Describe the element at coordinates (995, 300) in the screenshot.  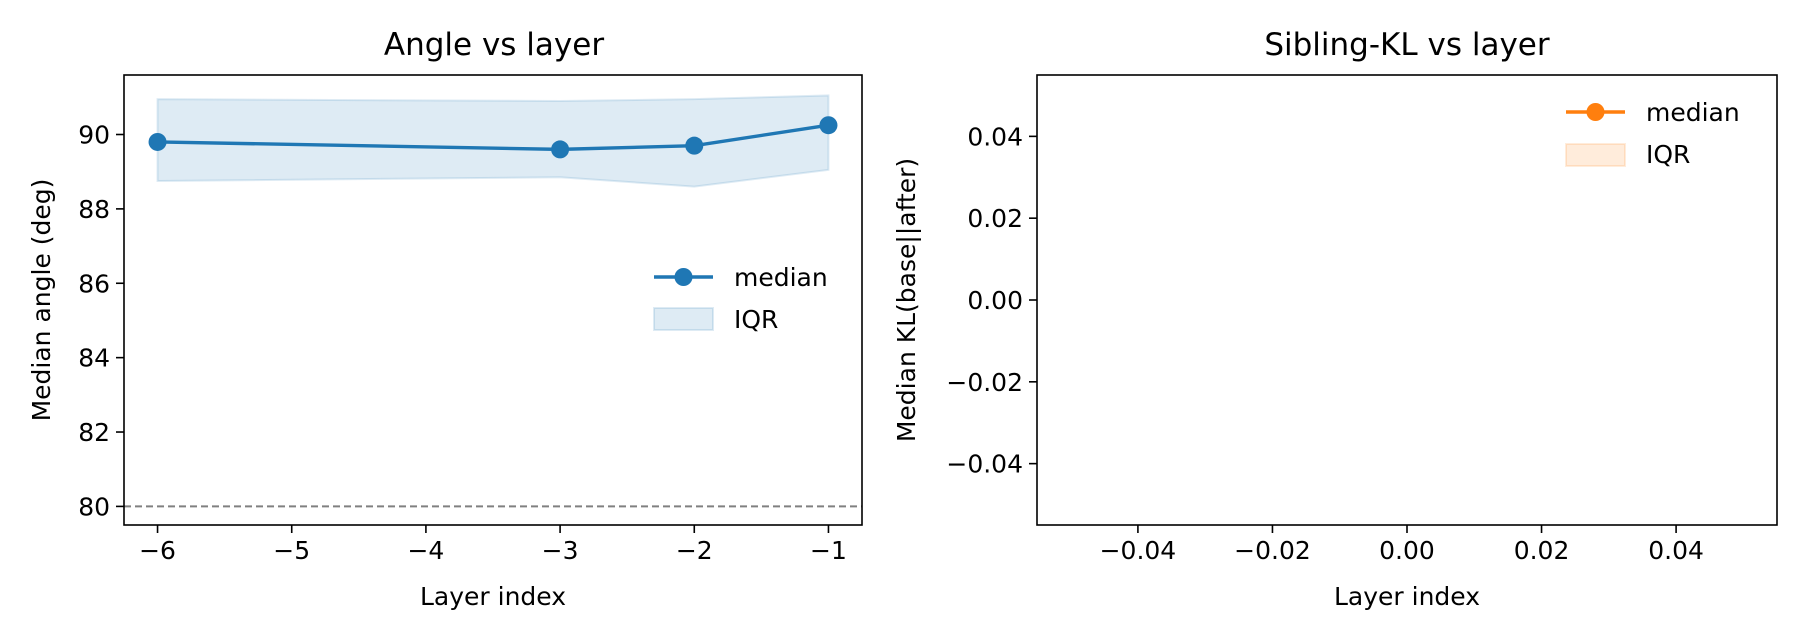
I see `kl-y-tick-label: 0.00` at that location.